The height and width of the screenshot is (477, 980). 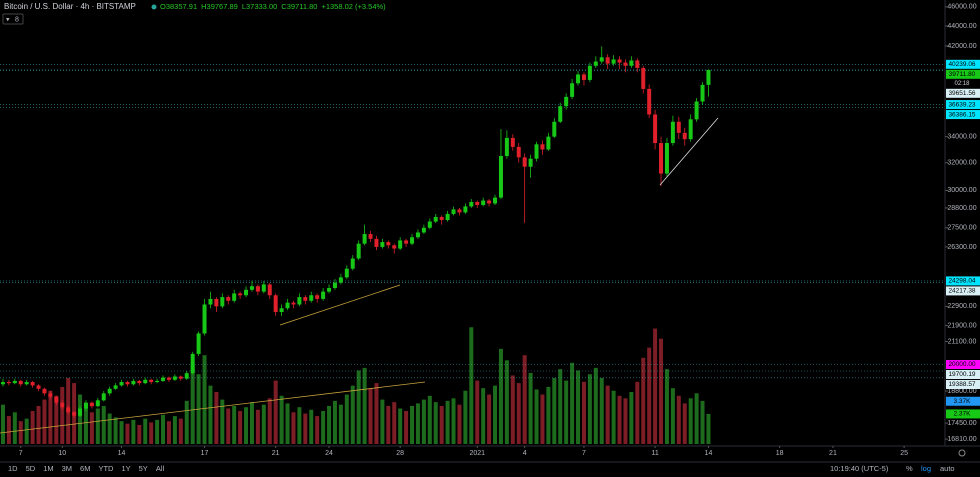 I want to click on y-tick-label: 44000.00, so click(x=961, y=26).